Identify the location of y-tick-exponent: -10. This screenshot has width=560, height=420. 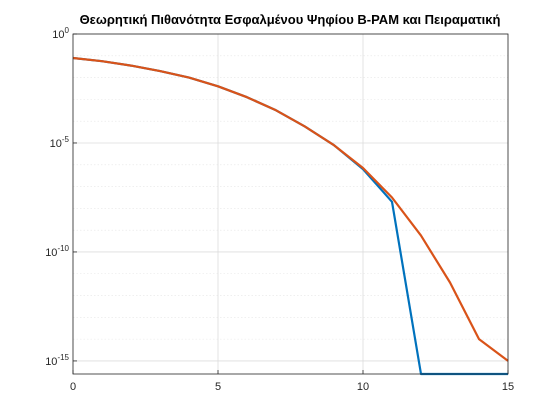
(63, 248).